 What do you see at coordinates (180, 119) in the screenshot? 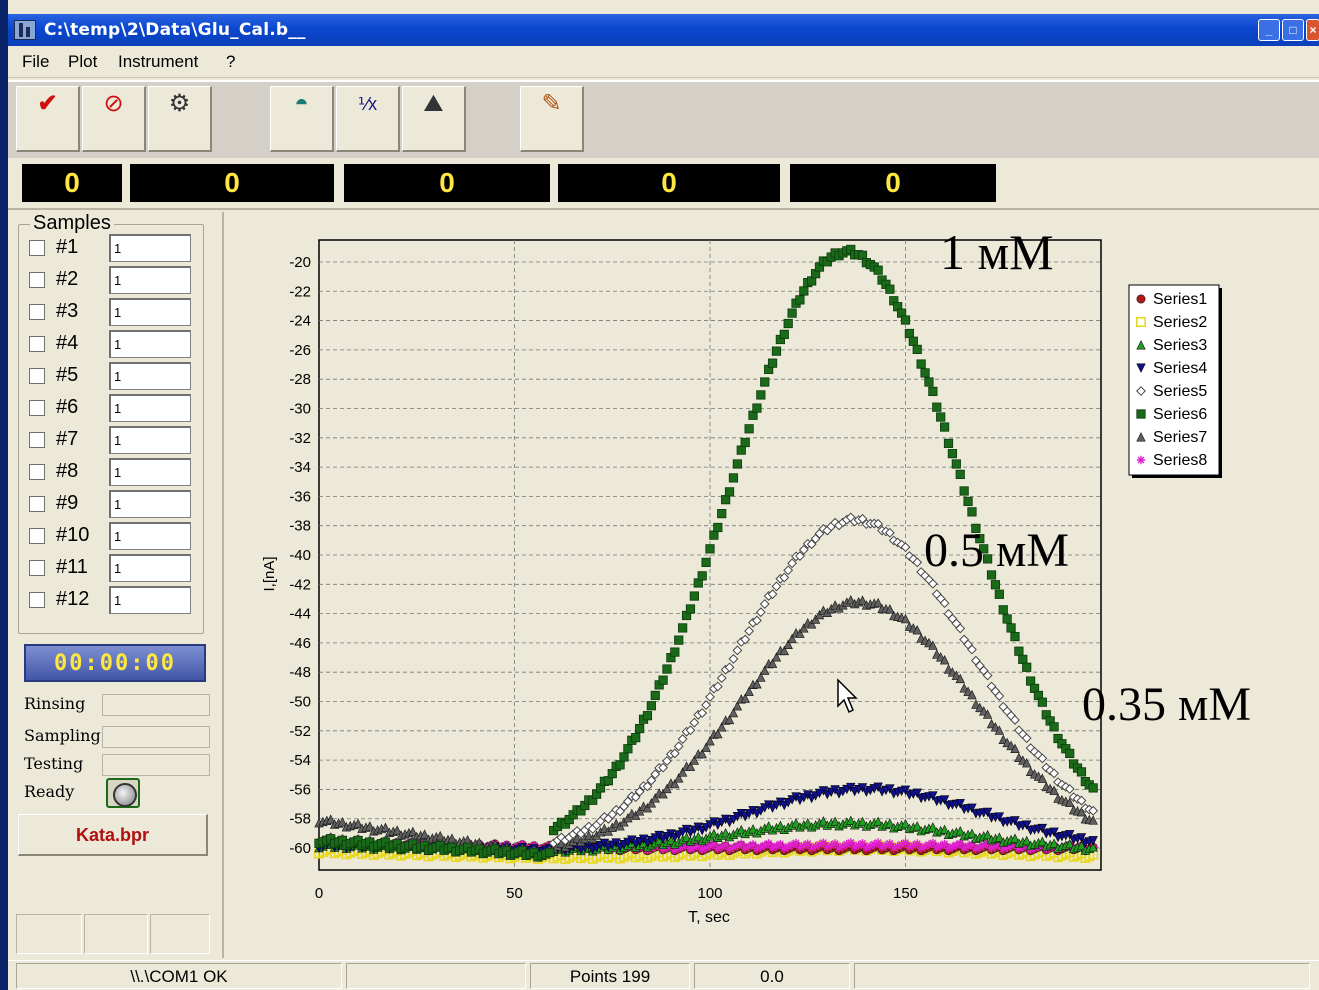
I see `settings-button: ⚙` at bounding box center [180, 119].